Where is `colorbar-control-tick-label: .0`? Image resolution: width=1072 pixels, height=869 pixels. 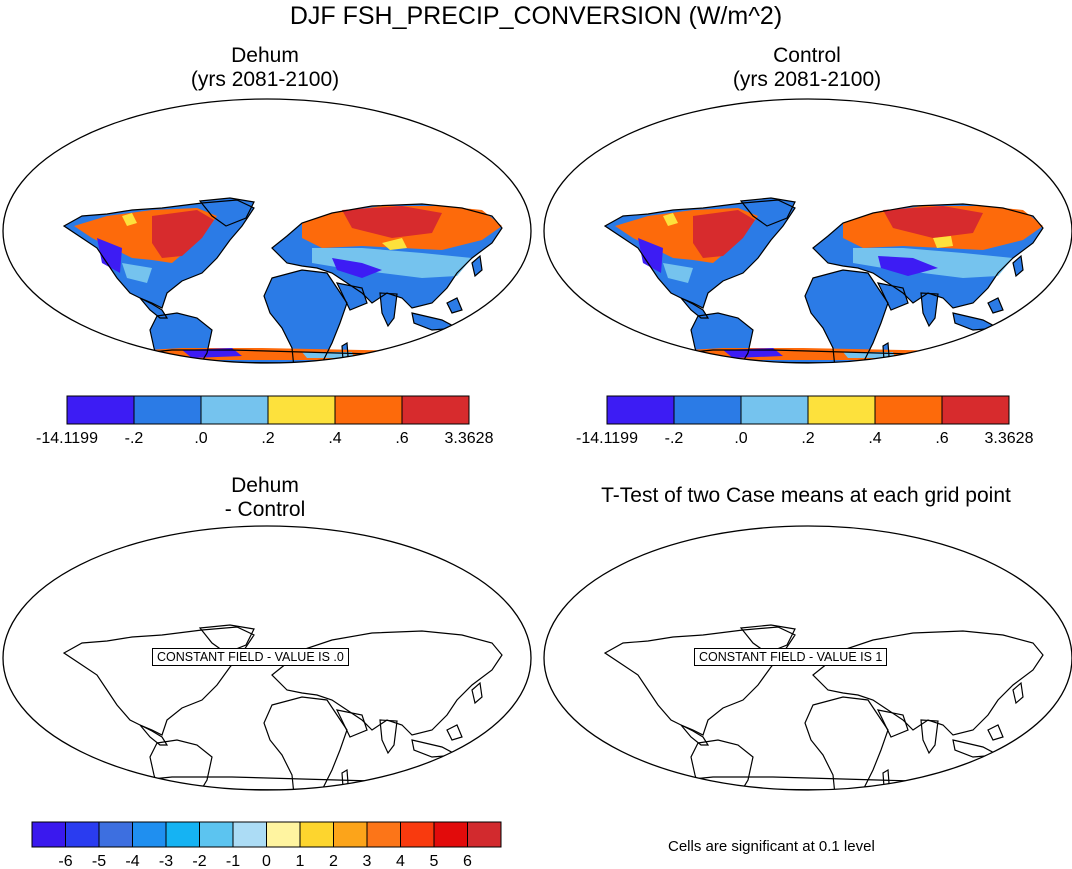
colorbar-control-tick-label: .0 is located at coordinates (740, 438).